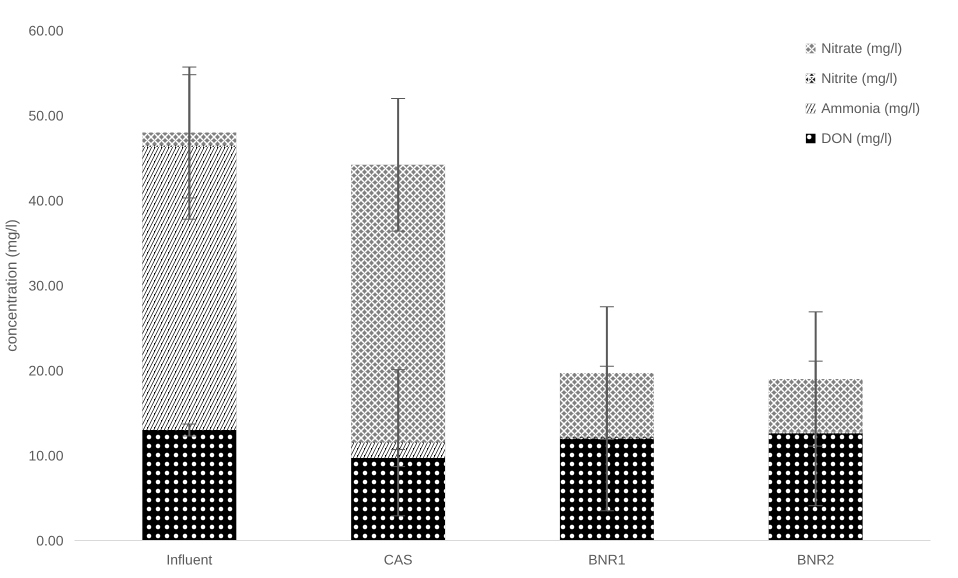 The height and width of the screenshot is (578, 958). Describe the element at coordinates (861, 48) in the screenshot. I see `legend-label: Nitrate (mg/l)` at that location.